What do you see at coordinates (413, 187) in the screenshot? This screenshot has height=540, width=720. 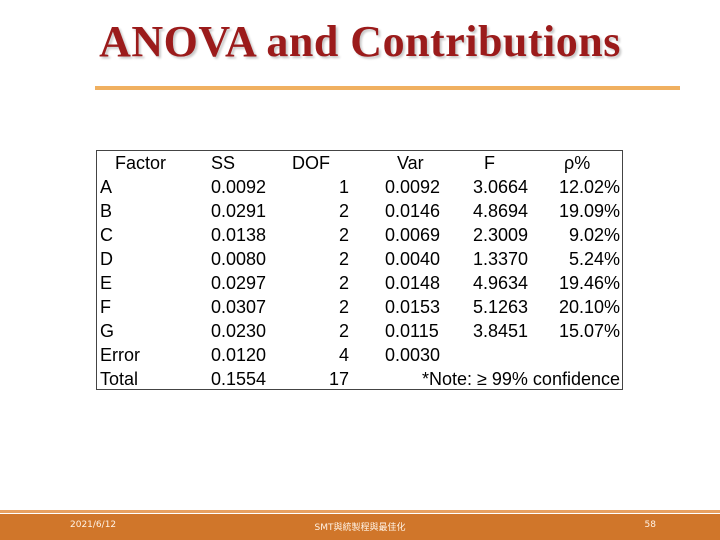 I see `cell-var: 0.0092` at bounding box center [413, 187].